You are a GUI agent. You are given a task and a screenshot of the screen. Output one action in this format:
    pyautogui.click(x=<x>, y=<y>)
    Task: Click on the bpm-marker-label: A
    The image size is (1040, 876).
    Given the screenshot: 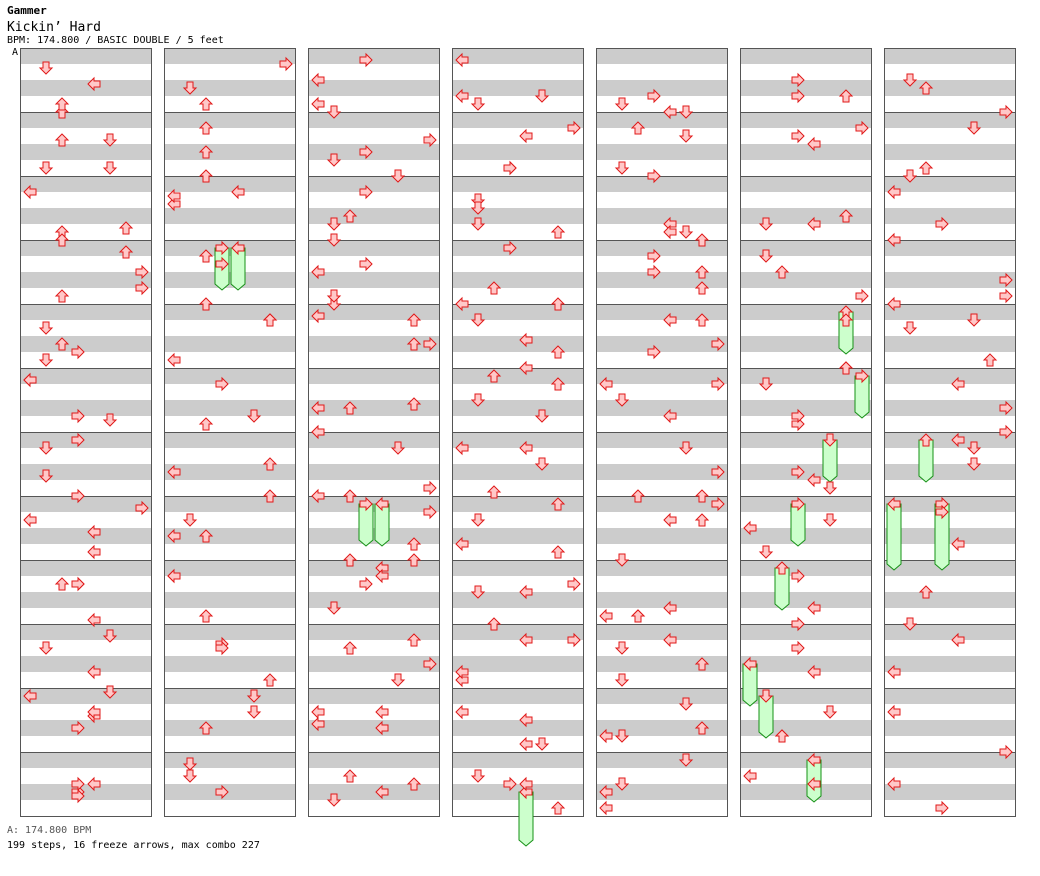 What is the action you would take?
    pyautogui.click(x=15, y=52)
    